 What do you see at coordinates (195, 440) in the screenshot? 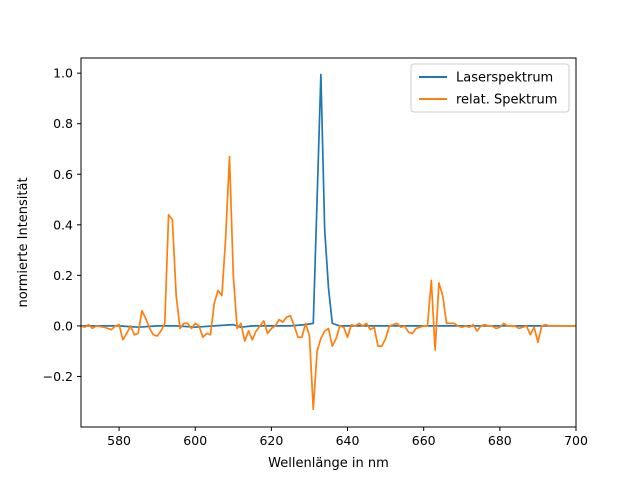
I see `x-tick-label: 600` at bounding box center [195, 440].